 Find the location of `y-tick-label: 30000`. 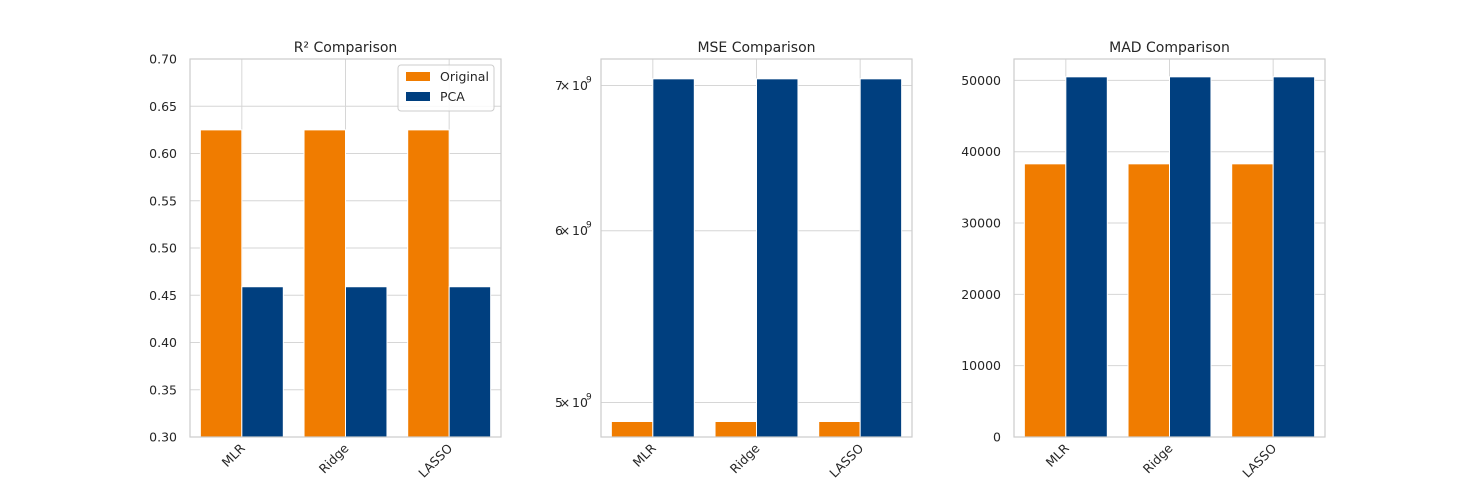

y-tick-label: 30000 is located at coordinates (981, 223).